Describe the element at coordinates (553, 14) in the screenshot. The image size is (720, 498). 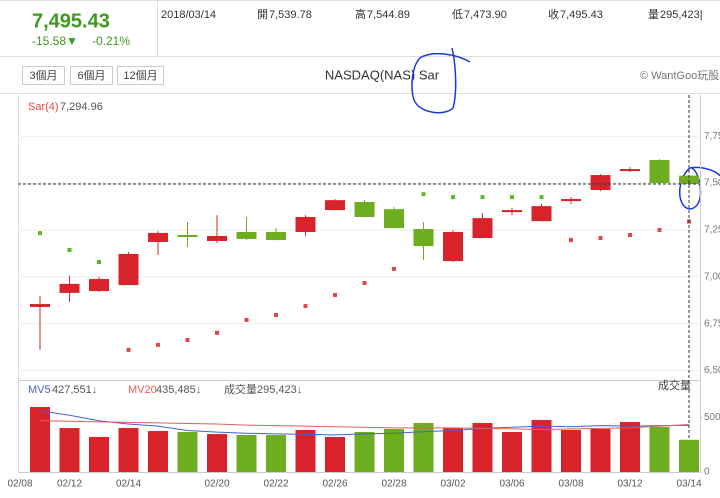
I see `close-label: 收` at that location.